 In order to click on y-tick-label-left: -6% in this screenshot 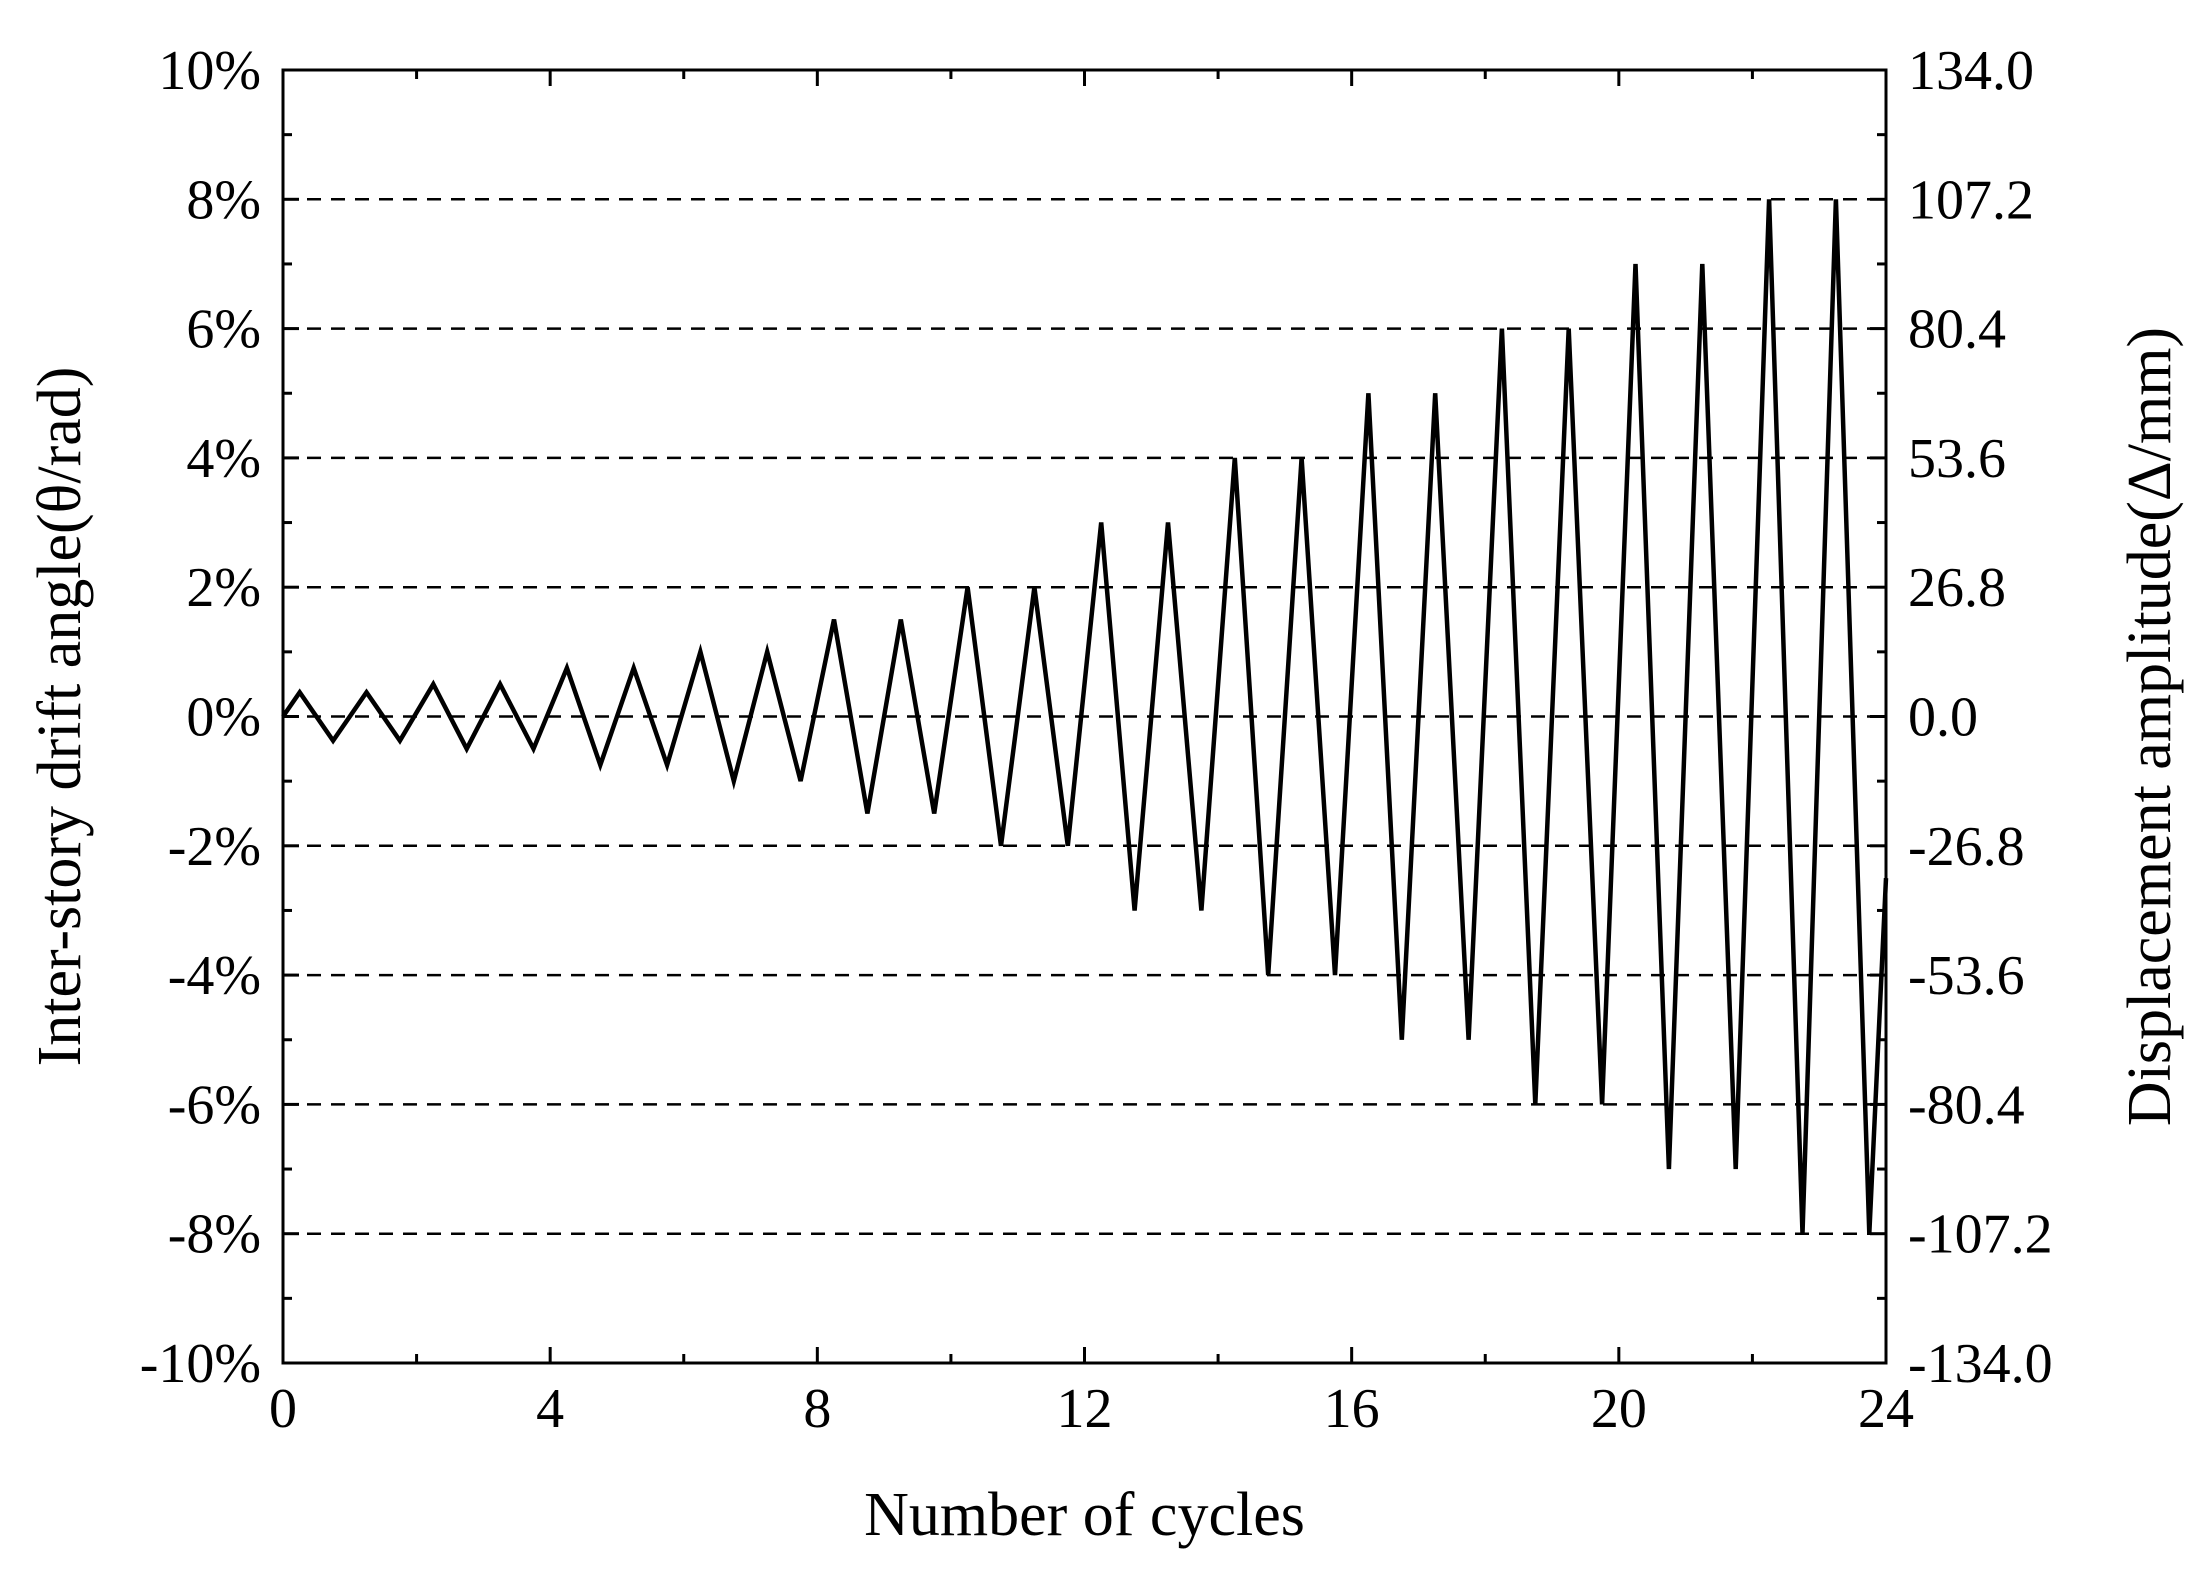, I will do `click(214, 1105)`.